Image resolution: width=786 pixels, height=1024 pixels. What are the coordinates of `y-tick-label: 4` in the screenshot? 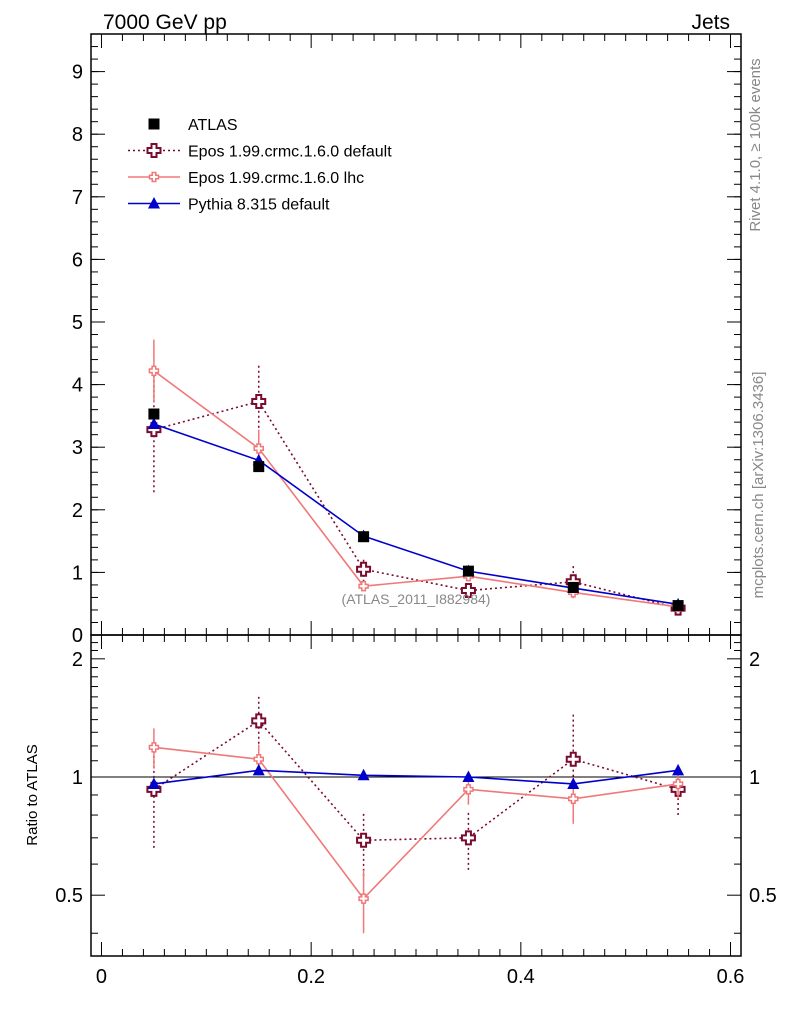 It's located at (77, 386).